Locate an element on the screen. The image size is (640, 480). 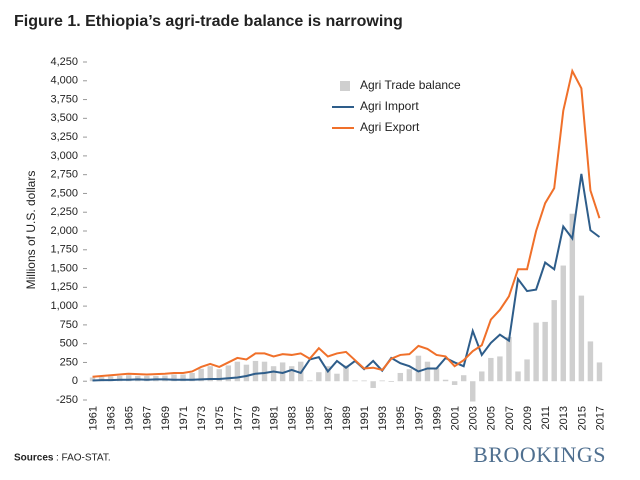
x-tick-label: 1979 is located at coordinates (256, 418).